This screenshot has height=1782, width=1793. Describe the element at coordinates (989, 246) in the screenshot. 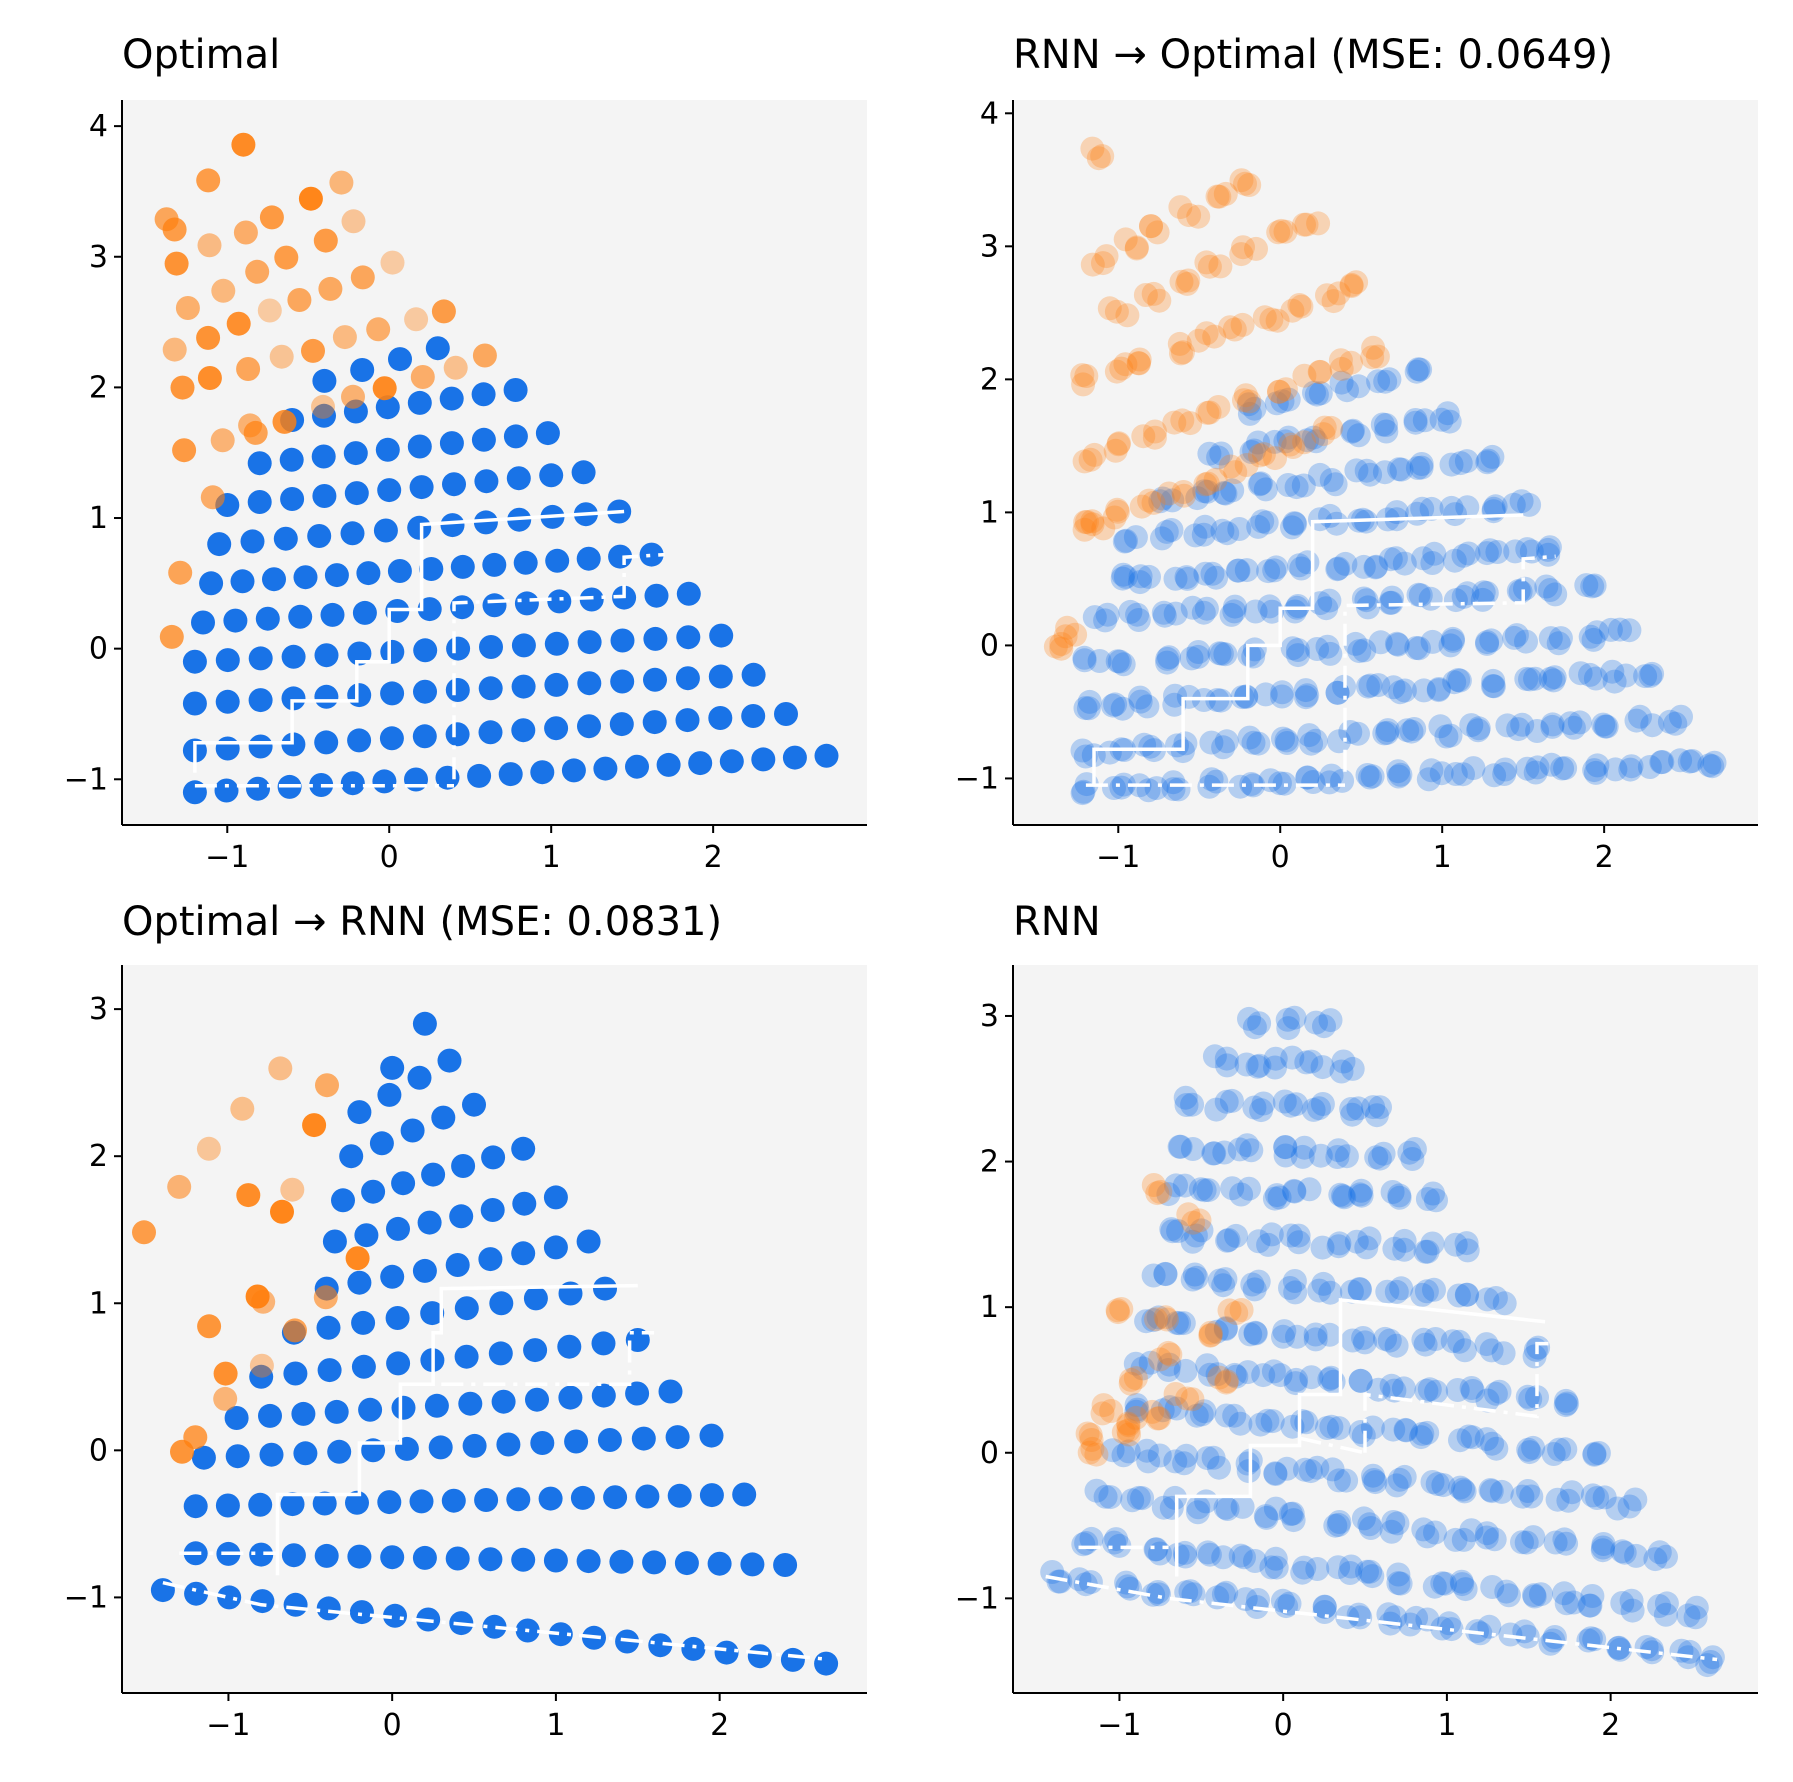

I see `y-tick-label: 3` at that location.